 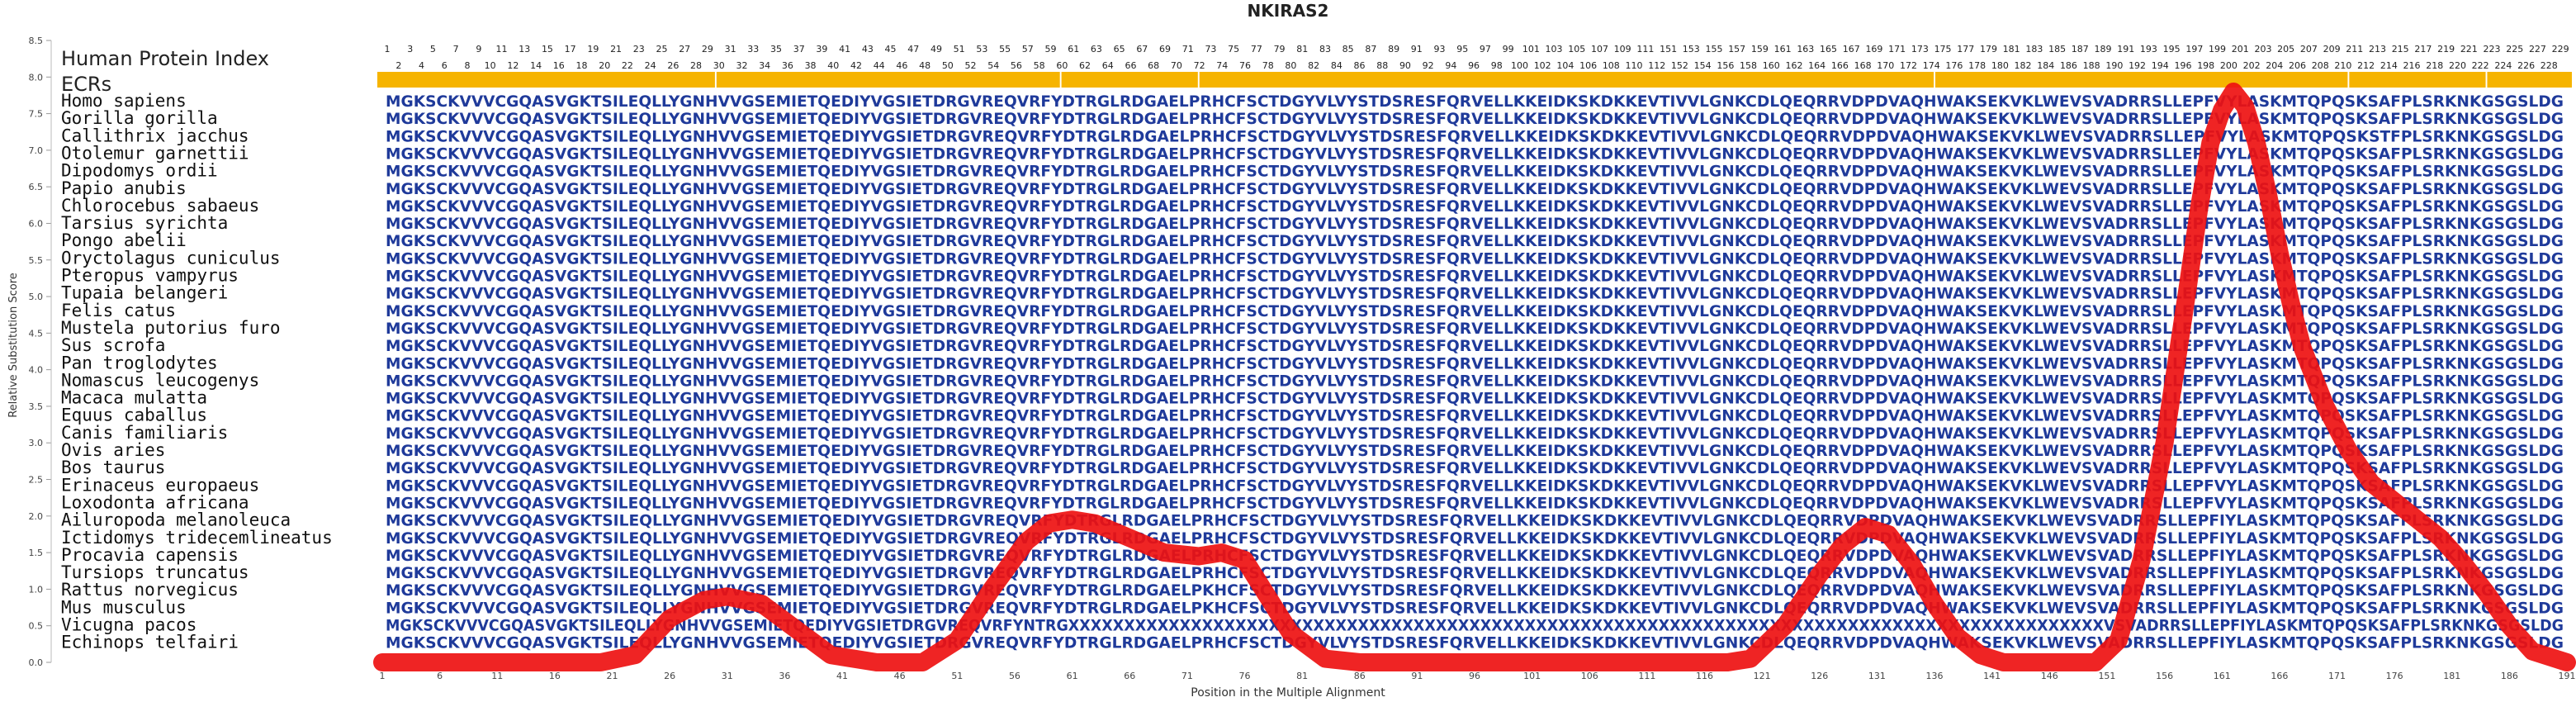 I want to click on human-index-number: 155, so click(x=1713, y=50).